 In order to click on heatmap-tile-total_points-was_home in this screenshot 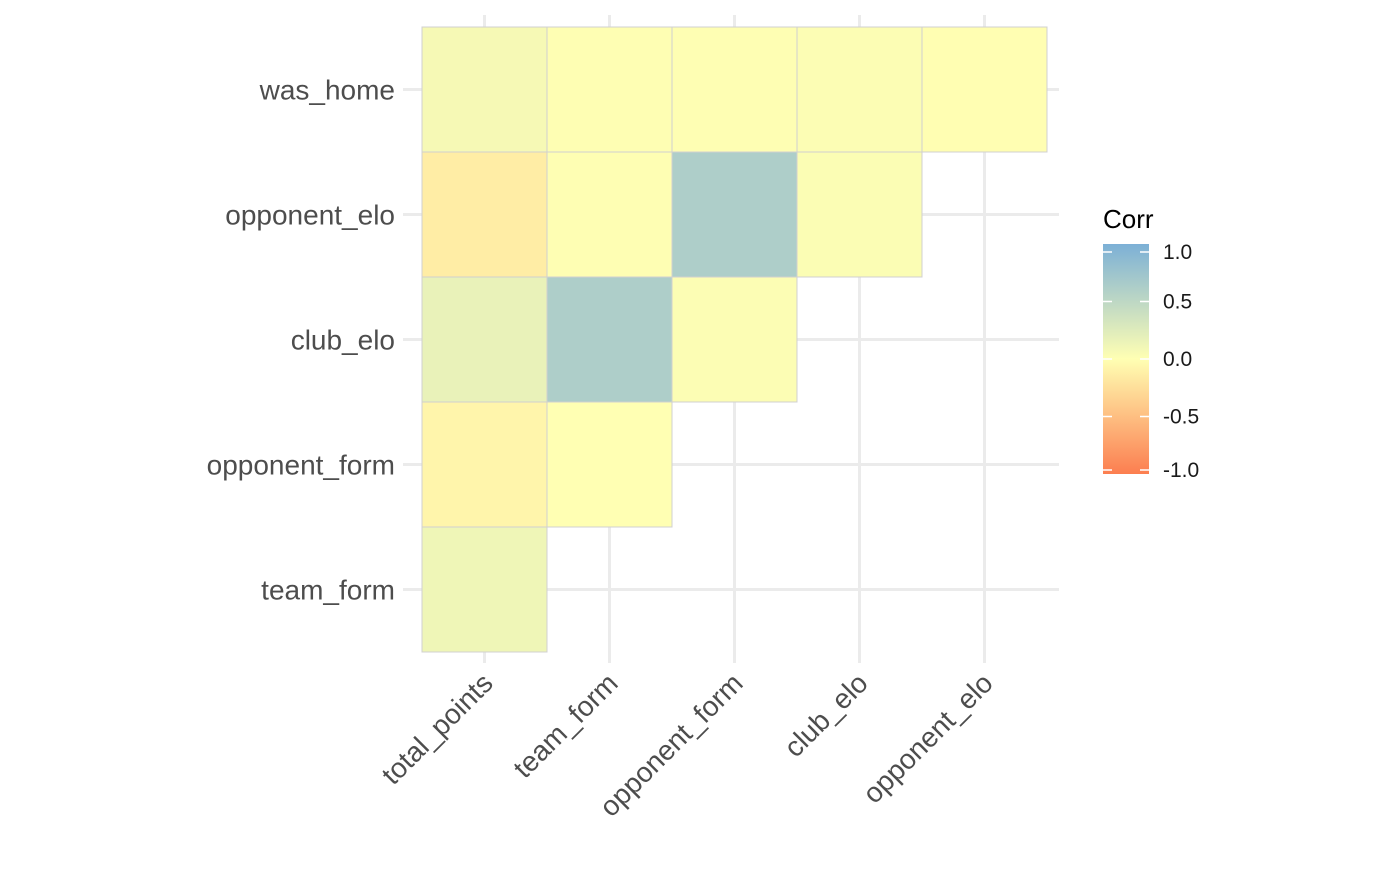, I will do `click(484, 89)`.